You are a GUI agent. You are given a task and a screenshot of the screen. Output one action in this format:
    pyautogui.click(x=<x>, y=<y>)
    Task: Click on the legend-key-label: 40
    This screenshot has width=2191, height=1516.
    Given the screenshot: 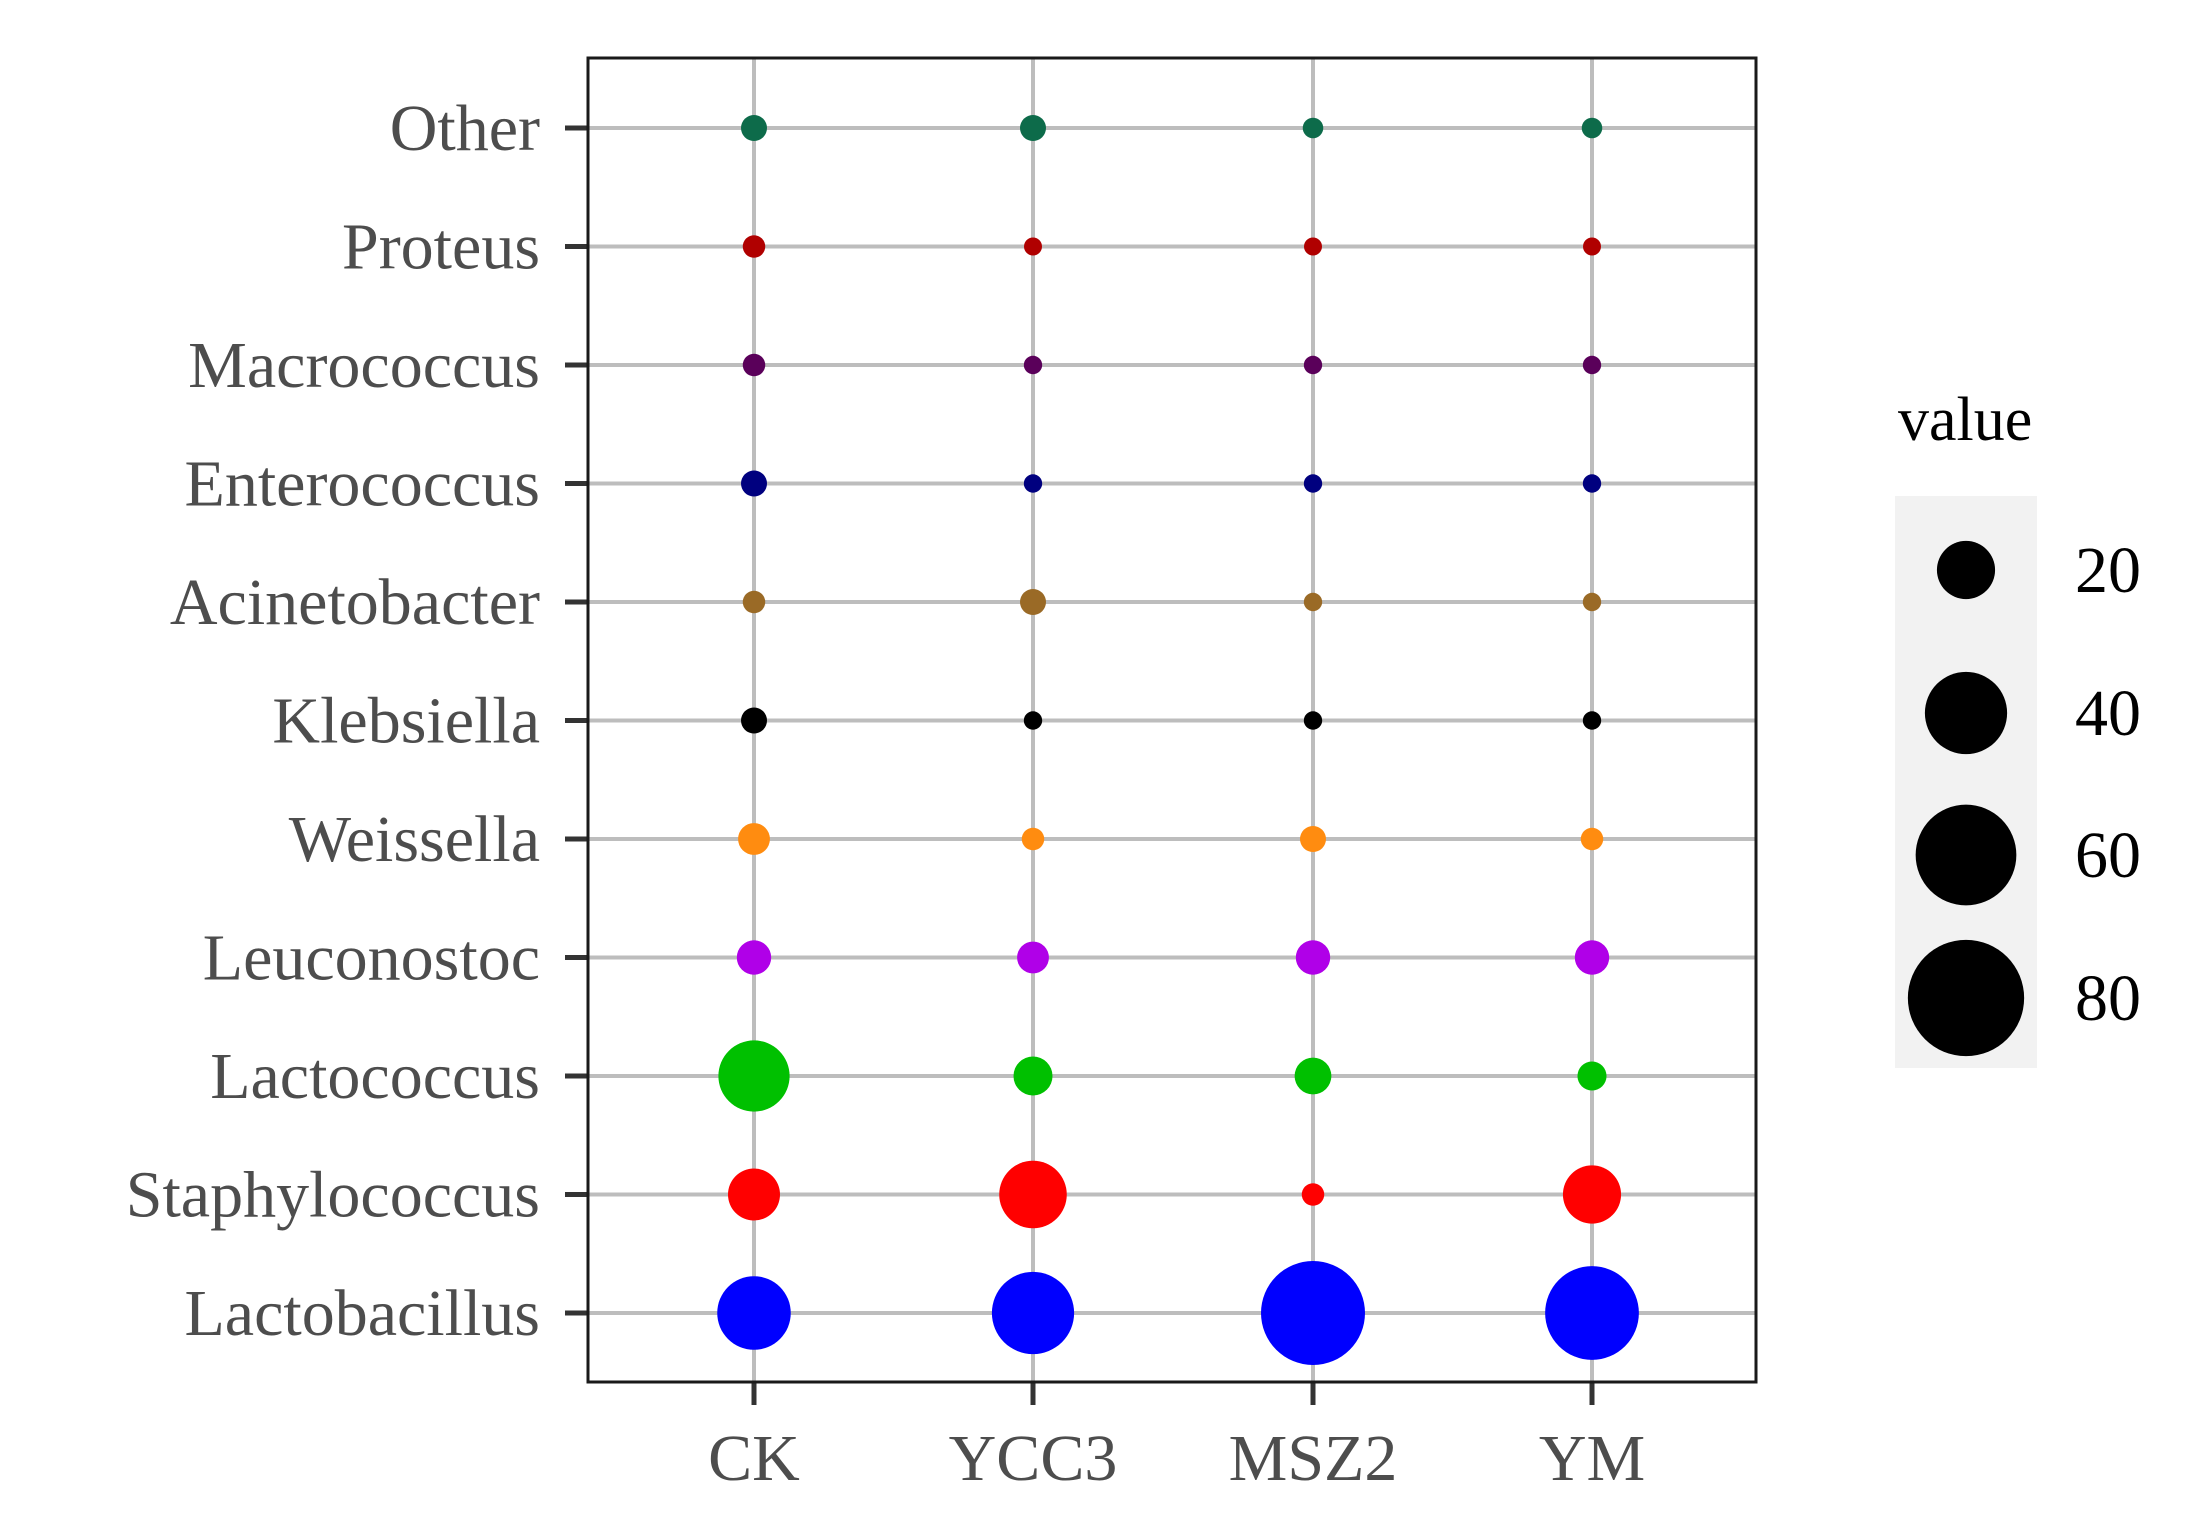 What is the action you would take?
    pyautogui.click(x=2108, y=713)
    